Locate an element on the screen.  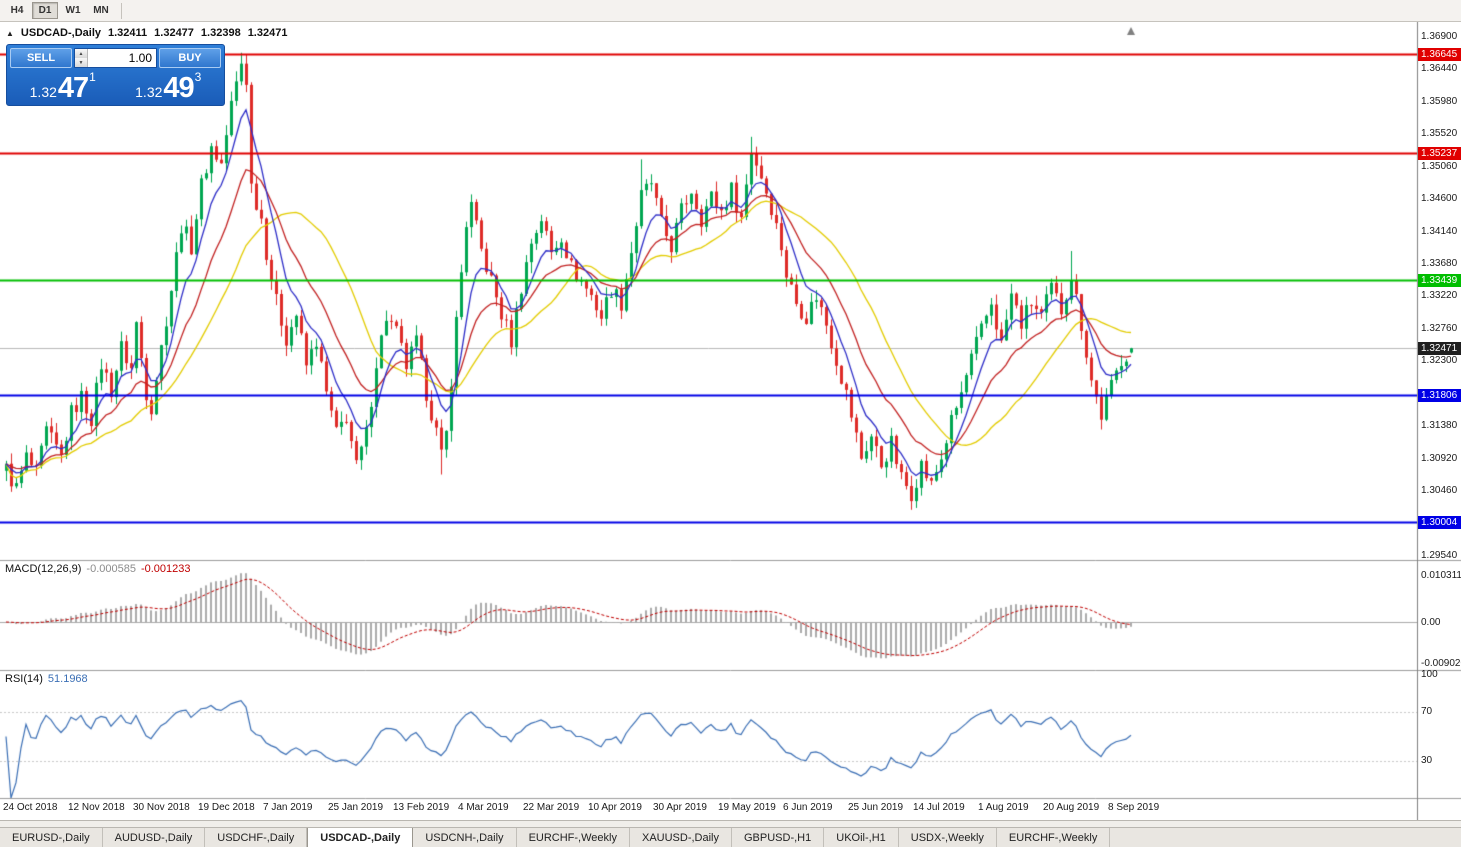
price-axis-label: 1.35060 is located at coordinates (1439, 166).